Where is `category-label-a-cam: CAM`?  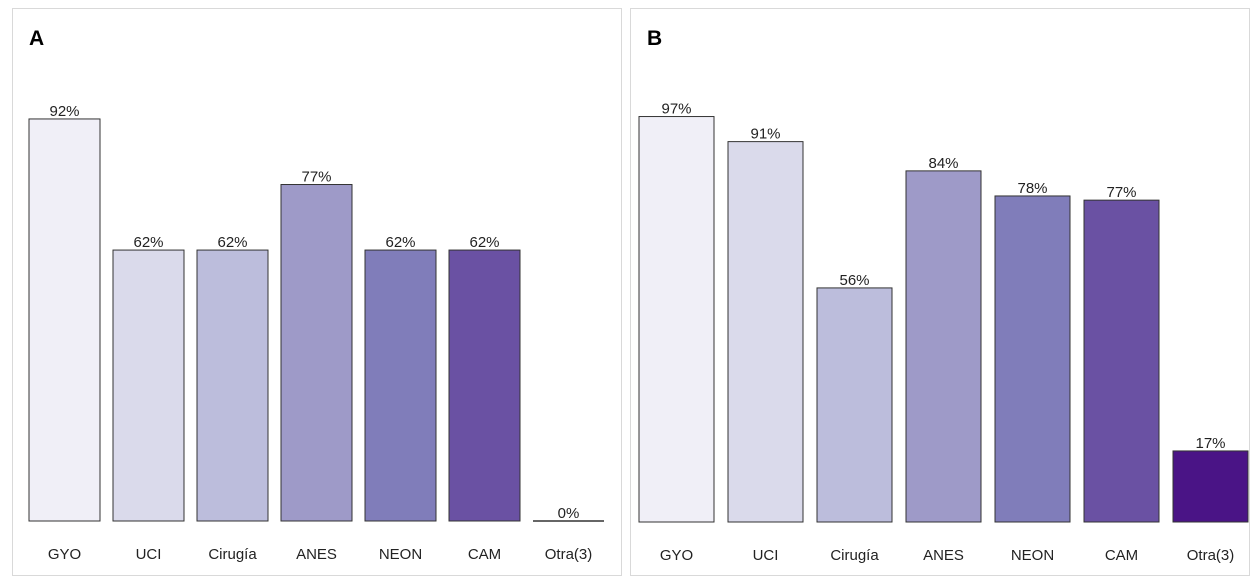 category-label-a-cam: CAM is located at coordinates (484, 554).